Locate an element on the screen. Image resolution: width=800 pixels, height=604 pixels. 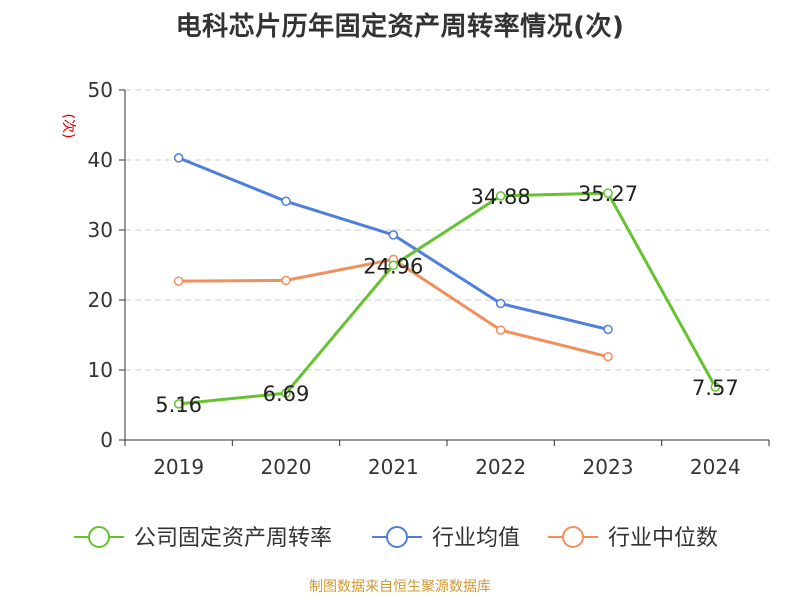
data-label: 5.16 is located at coordinates (178, 405).